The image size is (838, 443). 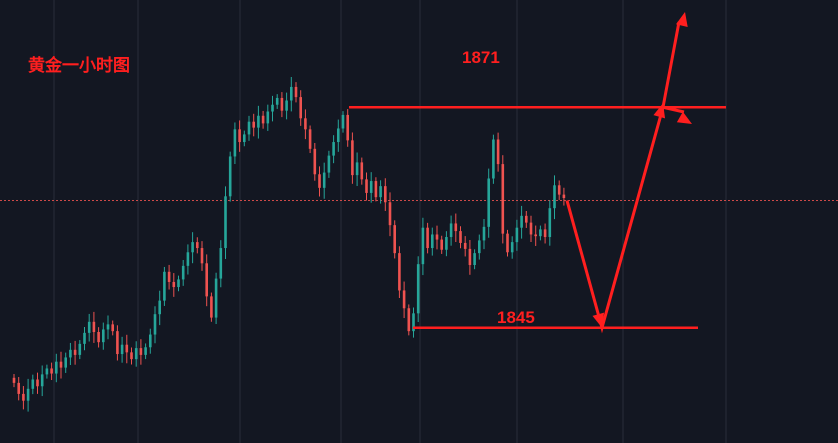 I want to click on branch-down-arrowhead, so click(x=684, y=117).